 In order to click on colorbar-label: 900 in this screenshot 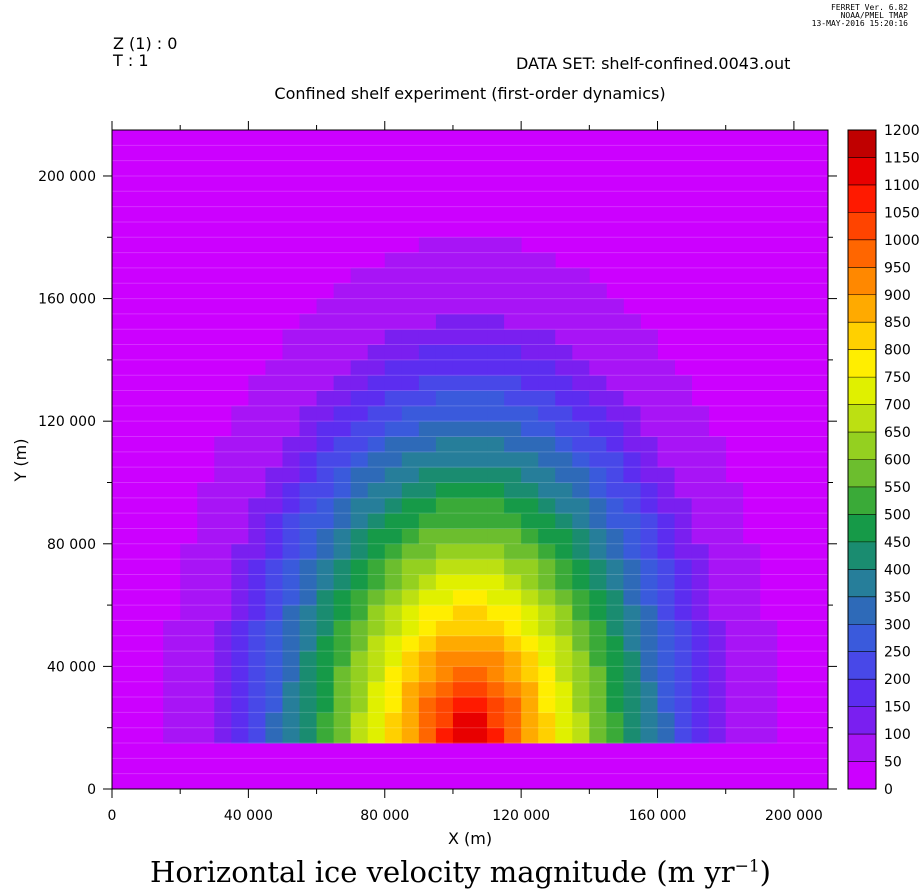, I will do `click(897, 296)`.